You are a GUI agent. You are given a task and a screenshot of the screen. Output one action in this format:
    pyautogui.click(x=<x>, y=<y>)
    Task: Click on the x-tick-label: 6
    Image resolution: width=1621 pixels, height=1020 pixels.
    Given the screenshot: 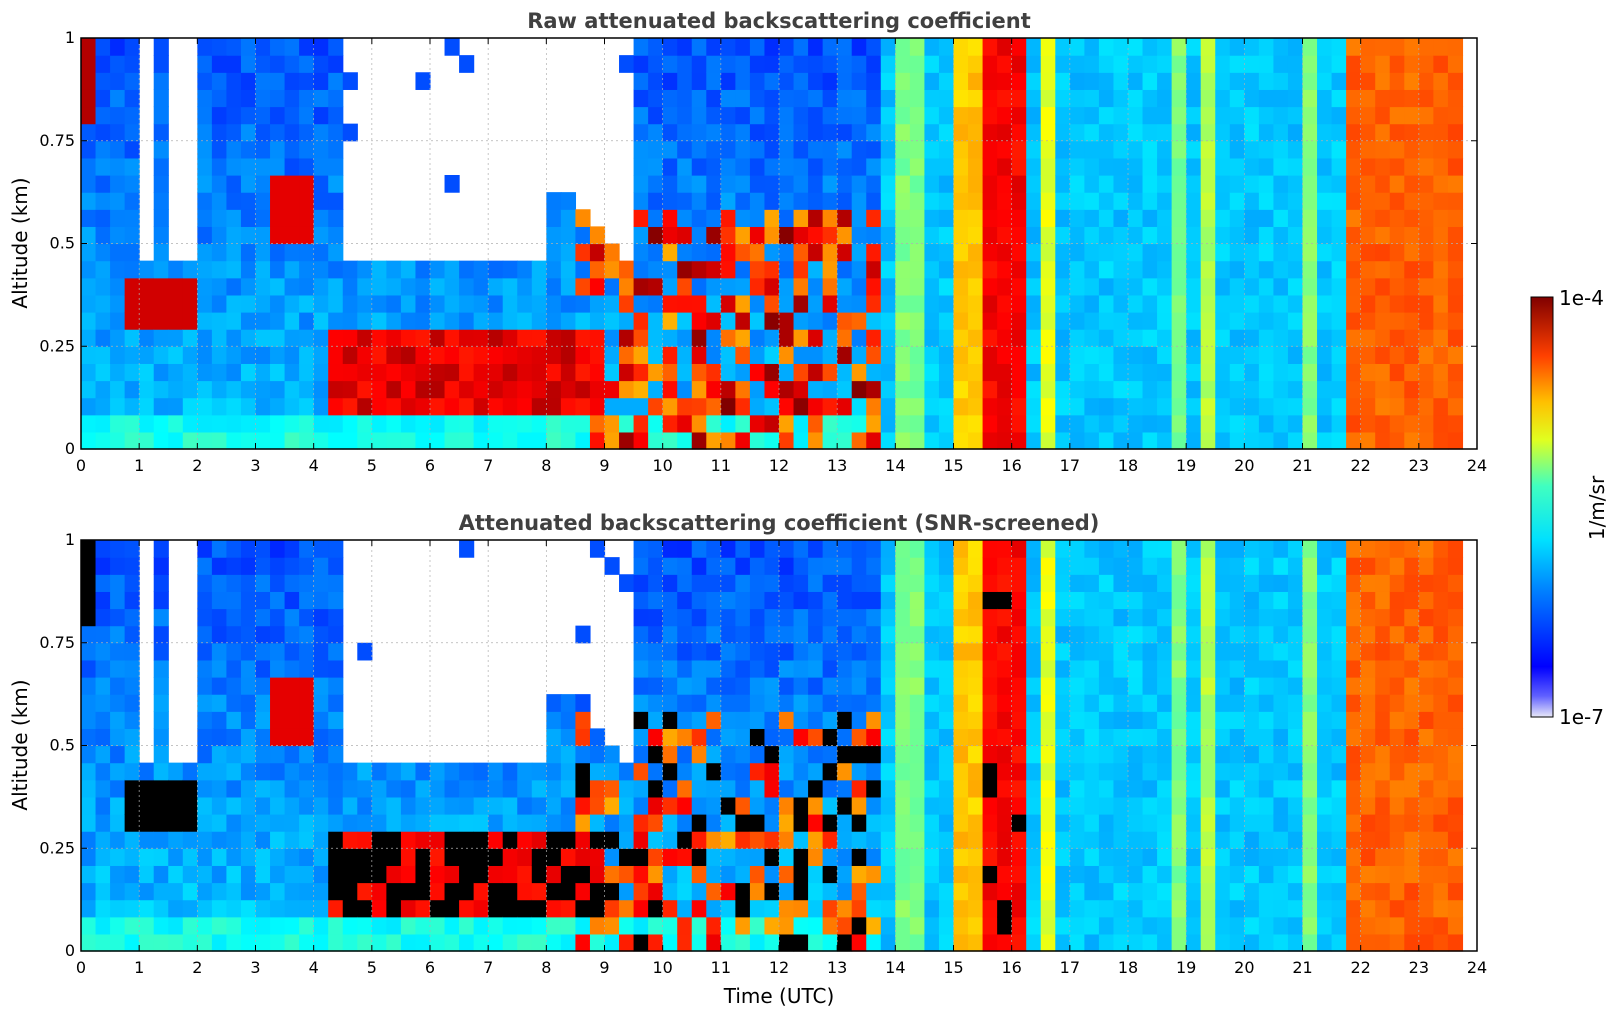 What is the action you would take?
    pyautogui.click(x=430, y=465)
    